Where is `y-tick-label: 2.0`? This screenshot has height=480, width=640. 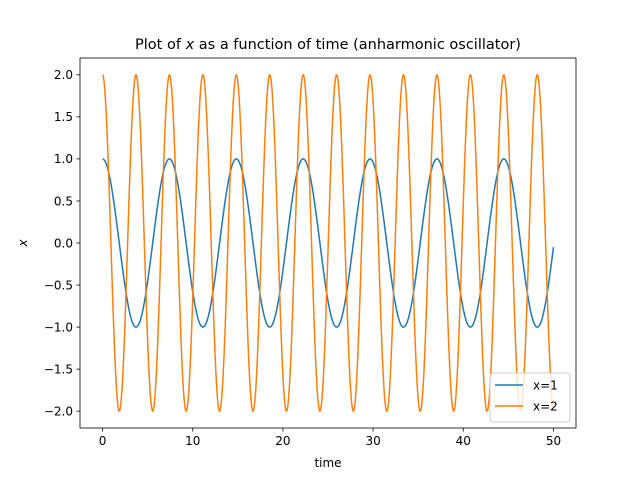
y-tick-label: 2.0 is located at coordinates (63, 75).